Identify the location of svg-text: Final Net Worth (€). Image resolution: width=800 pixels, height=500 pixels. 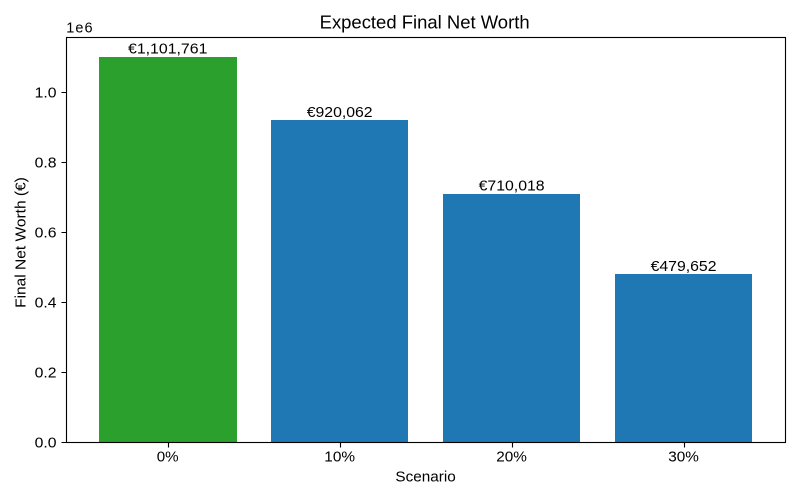
(22, 242).